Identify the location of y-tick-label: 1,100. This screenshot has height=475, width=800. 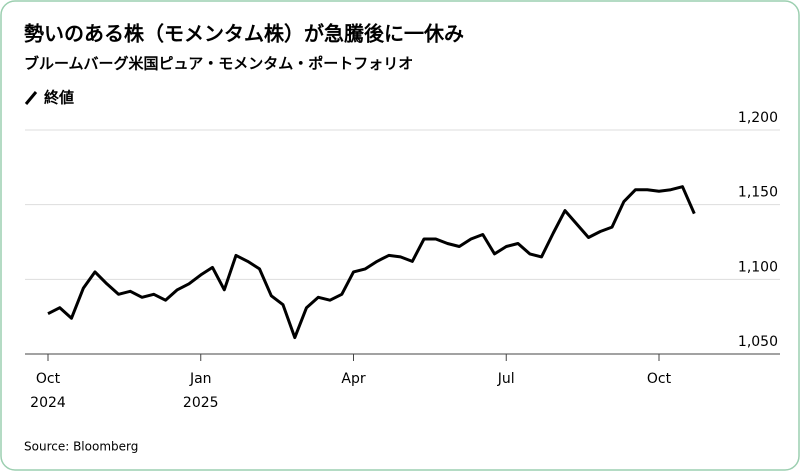
(758, 267).